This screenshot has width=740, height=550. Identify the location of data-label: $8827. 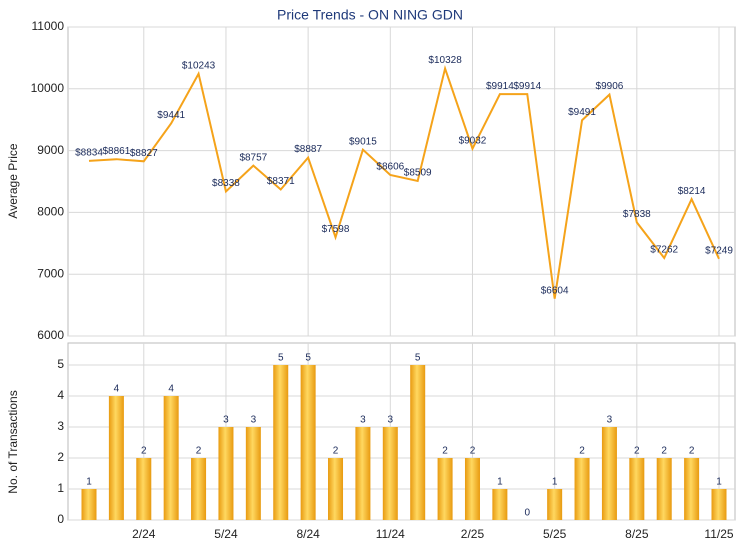
(144, 153).